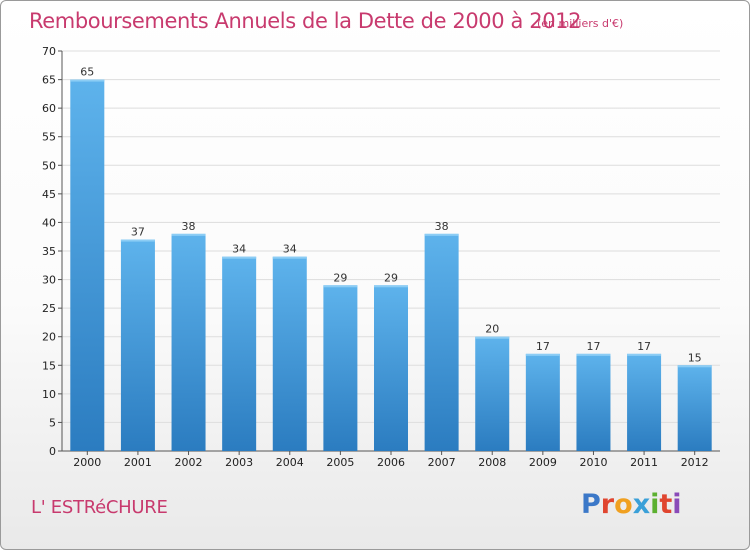 The width and height of the screenshot is (750, 550). Describe the element at coordinates (49, 222) in the screenshot. I see `y-tick-label: 40` at that location.